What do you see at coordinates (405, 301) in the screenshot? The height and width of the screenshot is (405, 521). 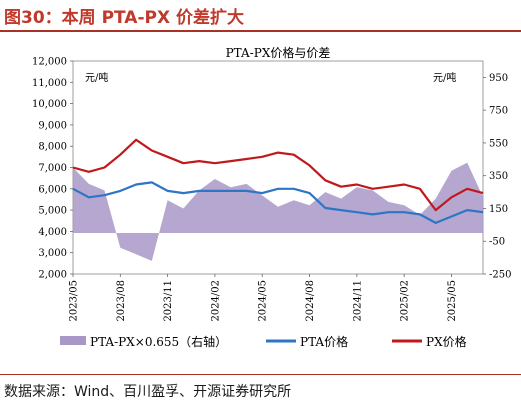 I see `x-axis-tick-label: 2025/02` at bounding box center [405, 301].